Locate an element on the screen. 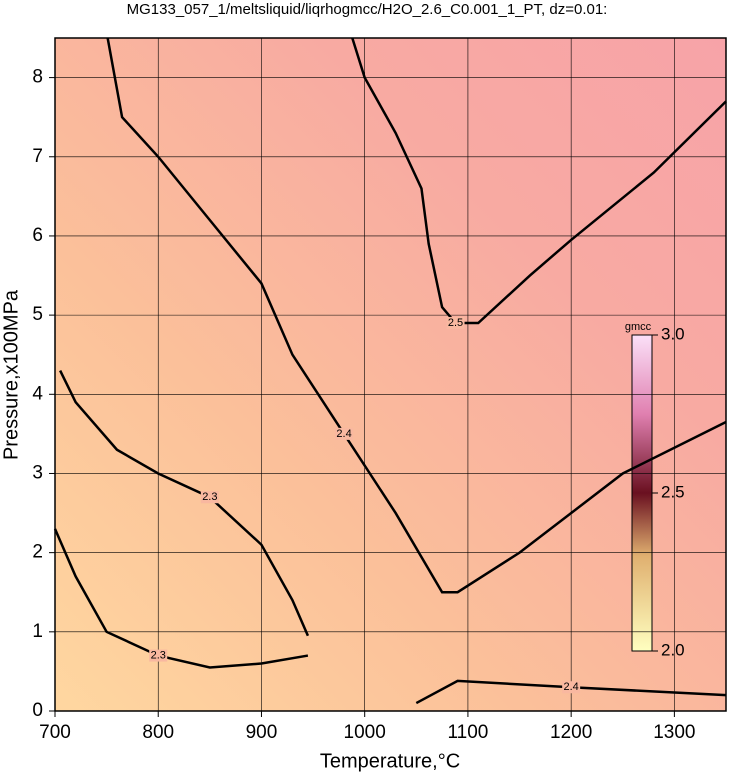 The height and width of the screenshot is (781, 734). y-axis-label: Pressure,x100MPa is located at coordinates (11, 374).